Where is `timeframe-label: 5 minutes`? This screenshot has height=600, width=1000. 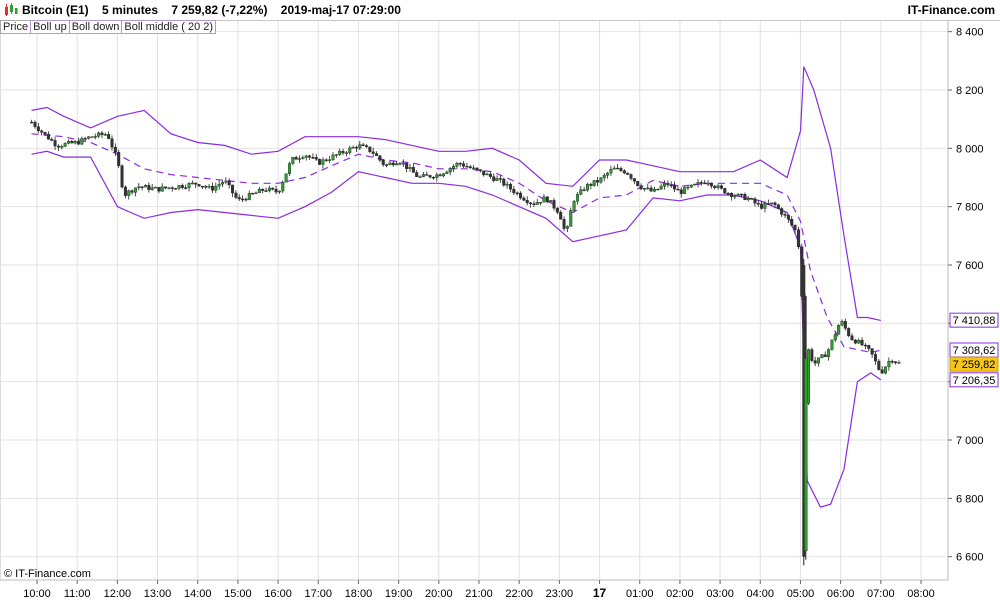
timeframe-label: 5 minutes is located at coordinates (130, 10).